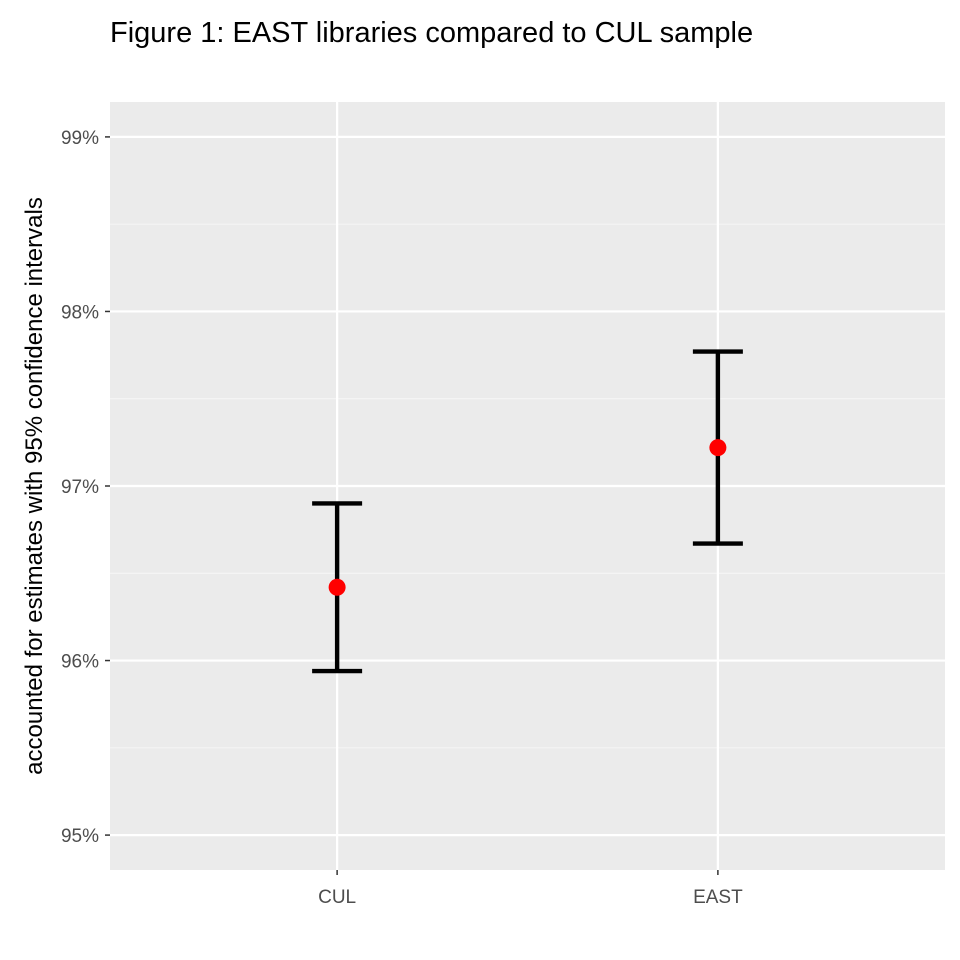  I want to click on x-axis: CUL EAST, so click(530, 889).